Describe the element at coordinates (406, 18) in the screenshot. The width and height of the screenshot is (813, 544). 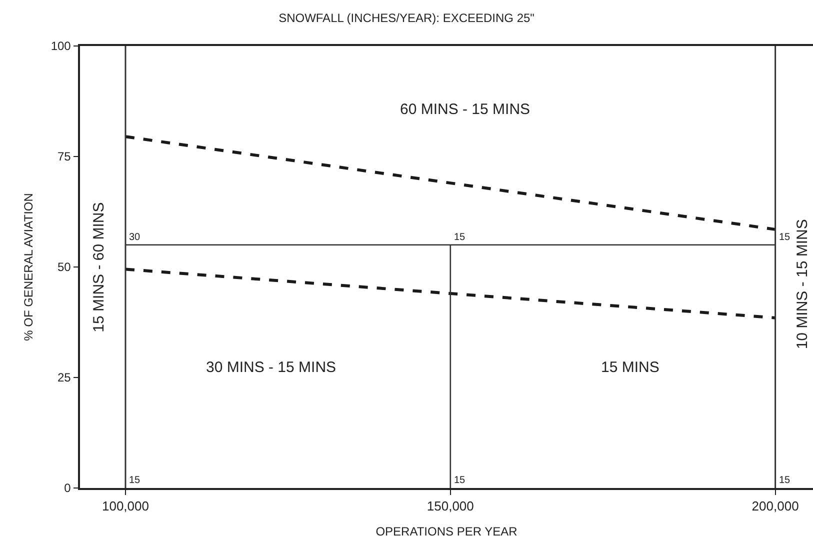
I see `chart-title: SNOWFALL (INCHES/YEAR): EXCEEDING 25"` at that location.